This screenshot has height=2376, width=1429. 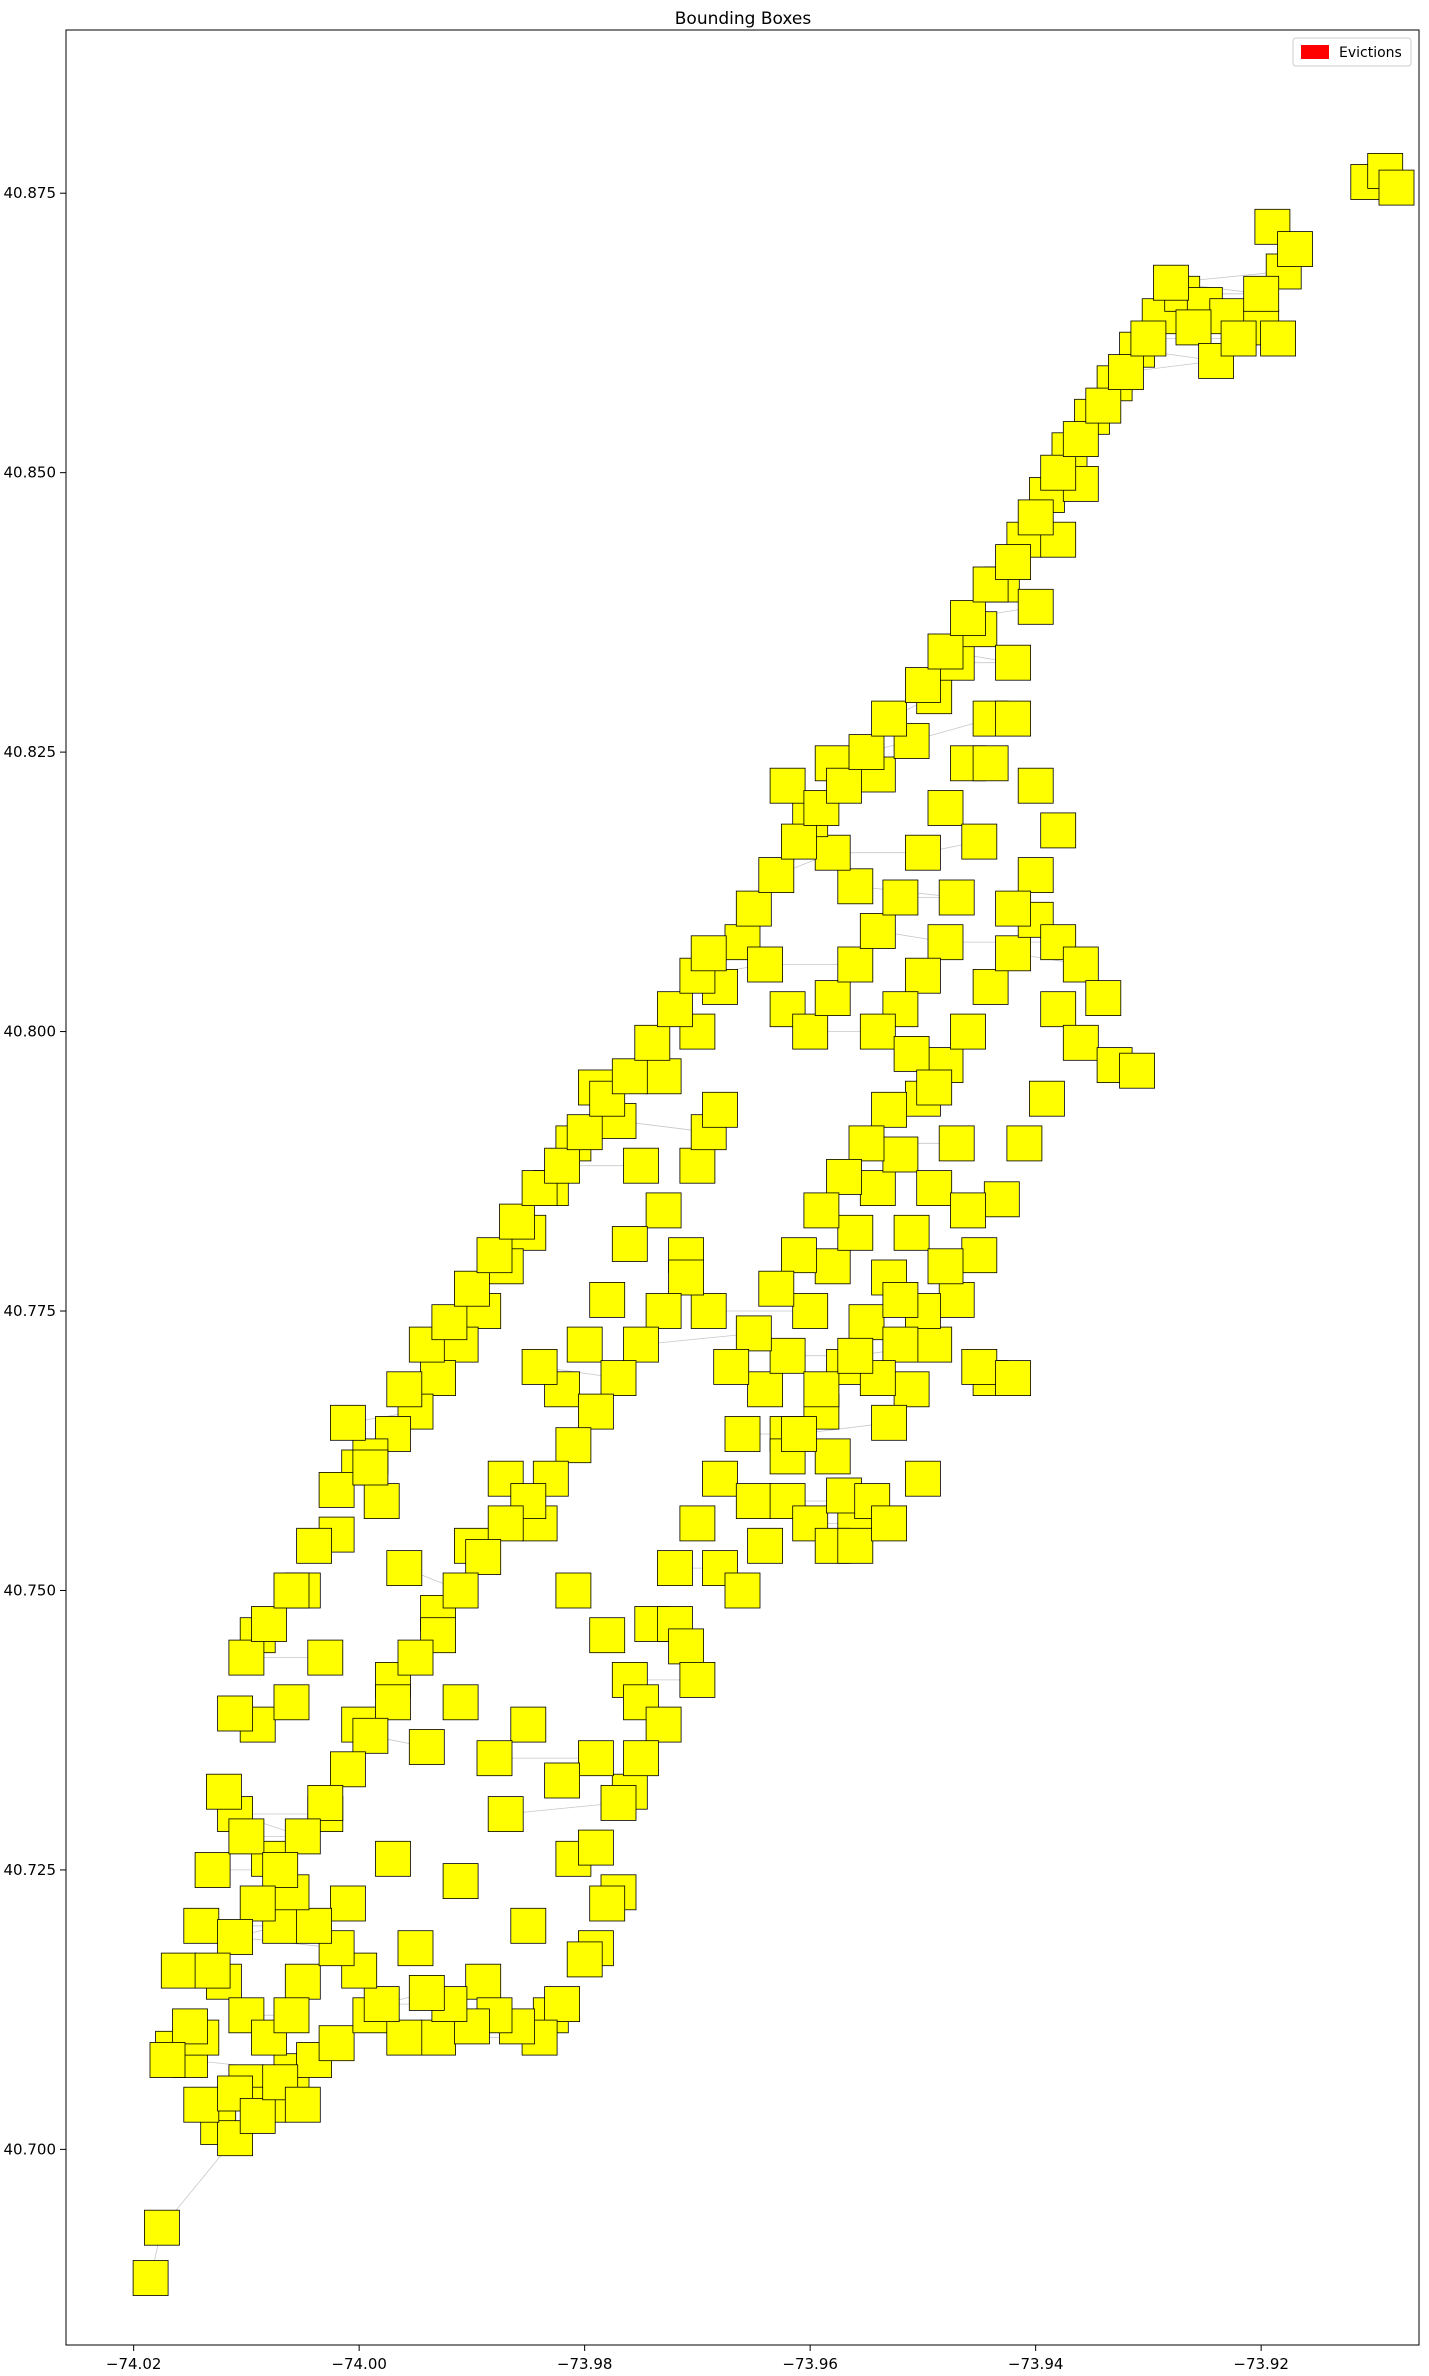 What do you see at coordinates (30, 752) in the screenshot?
I see `y-tick-label: 40.825` at bounding box center [30, 752].